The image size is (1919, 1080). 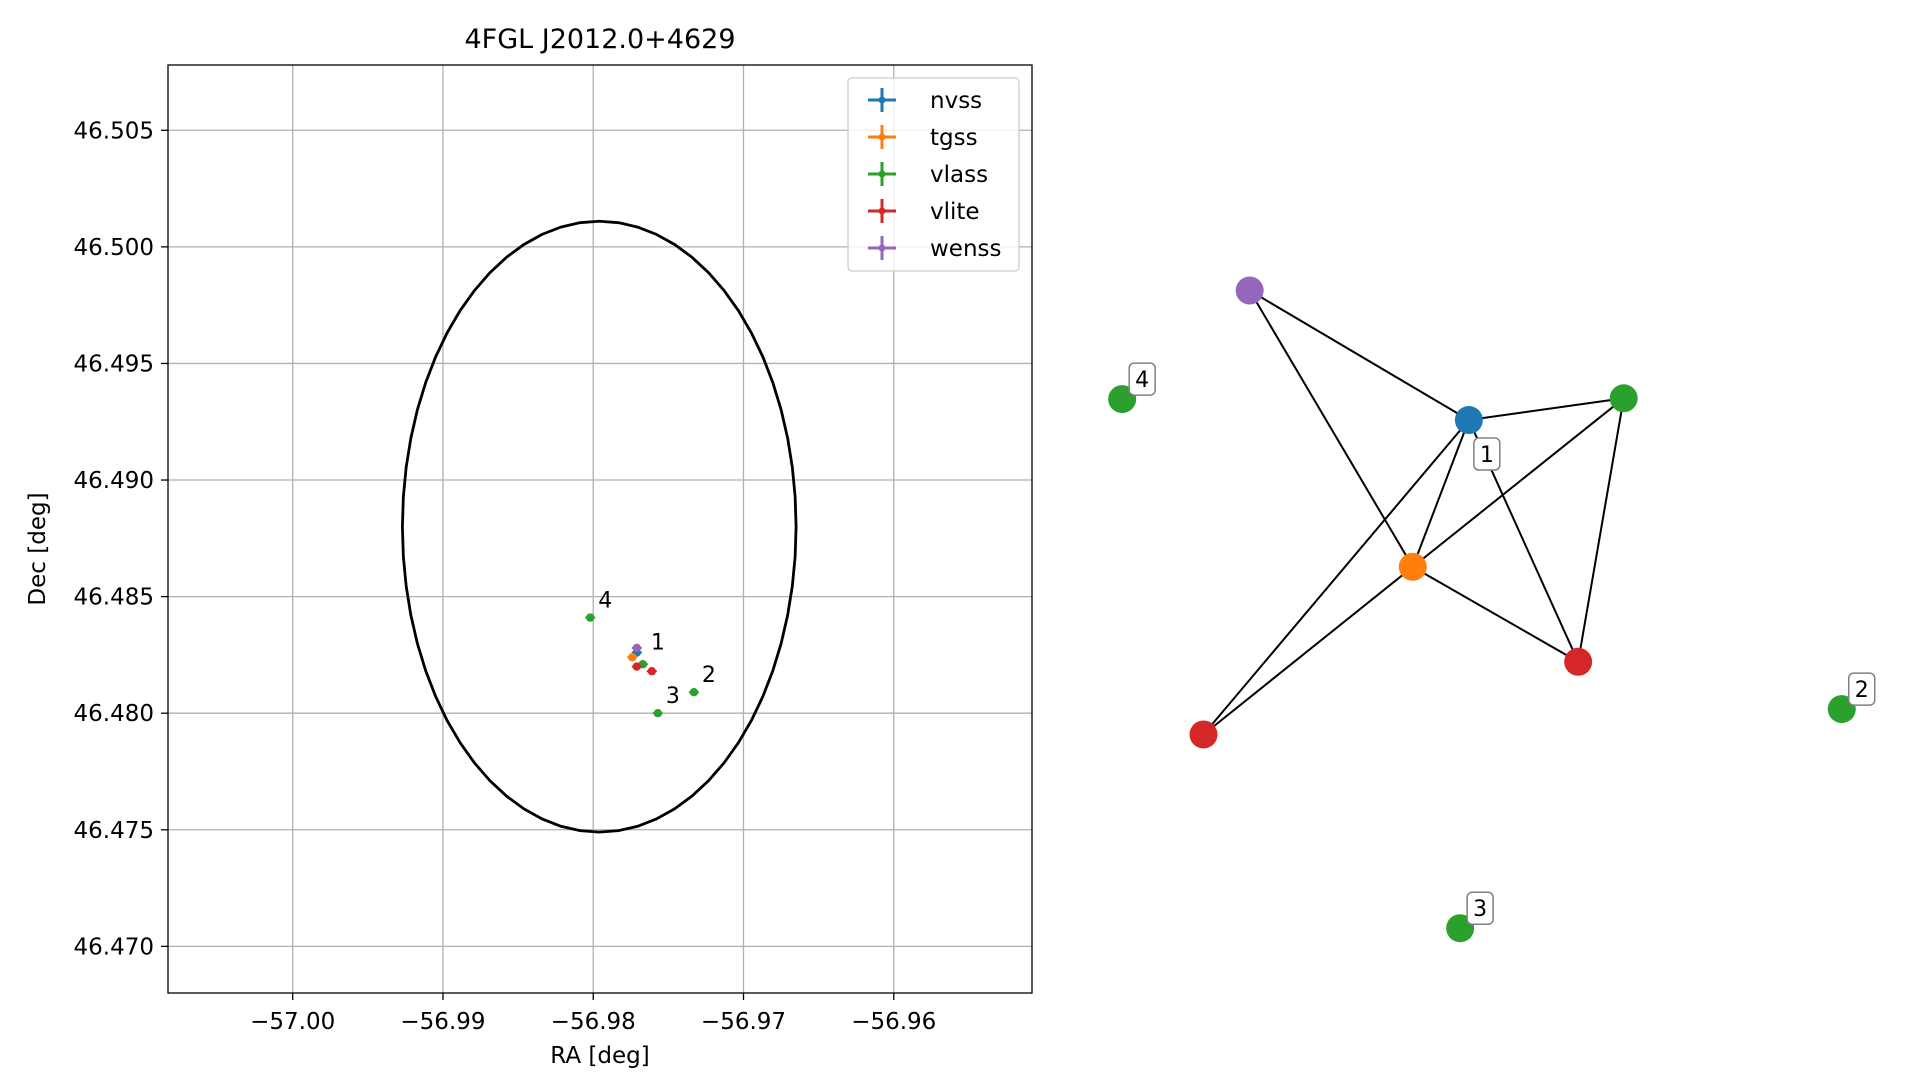 I want to click on point-labels: 1 23 4, so click(x=657, y=649).